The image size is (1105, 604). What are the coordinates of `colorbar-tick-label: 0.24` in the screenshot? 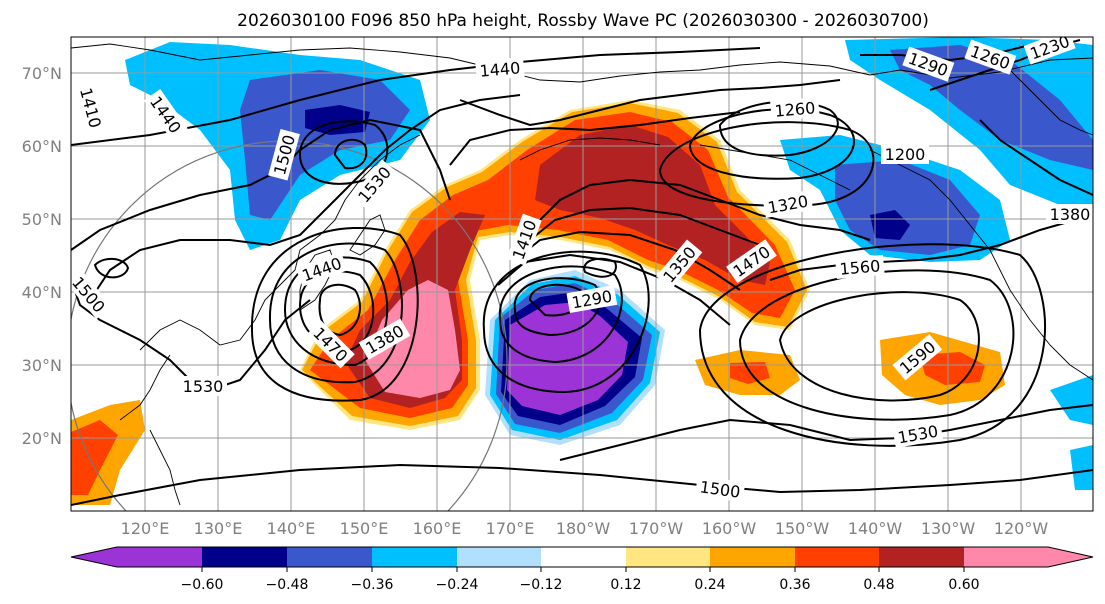 It's located at (709, 585).